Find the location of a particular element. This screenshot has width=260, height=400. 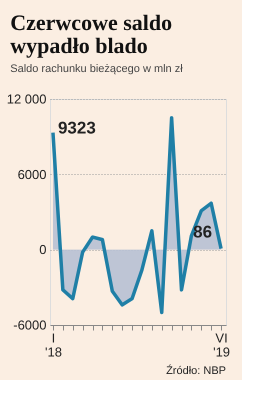

x-tick-label: I '18 is located at coordinates (53, 345).